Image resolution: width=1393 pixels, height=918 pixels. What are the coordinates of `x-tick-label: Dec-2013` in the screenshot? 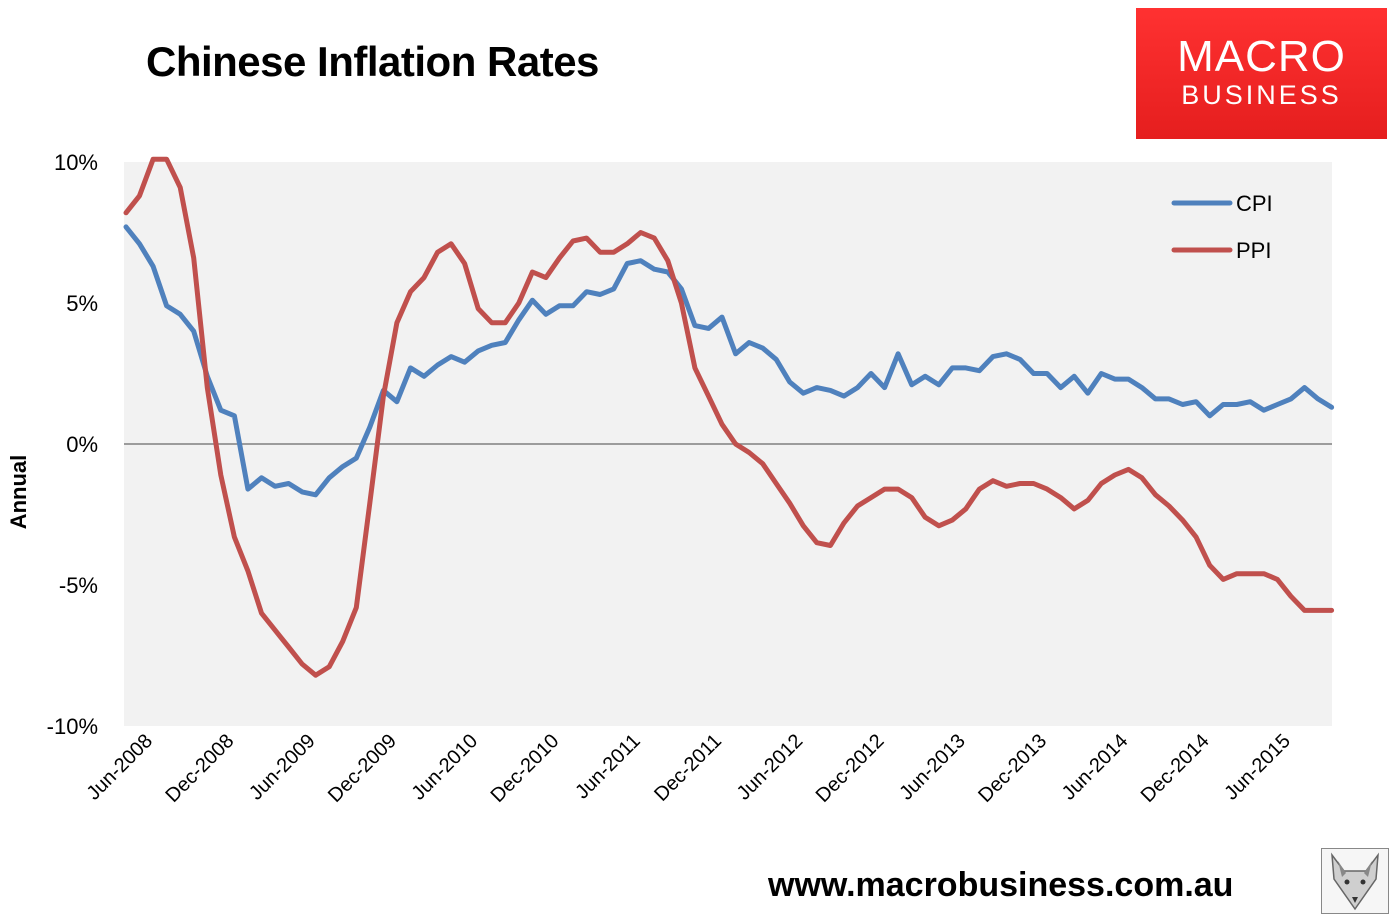 It's located at (1012, 768).